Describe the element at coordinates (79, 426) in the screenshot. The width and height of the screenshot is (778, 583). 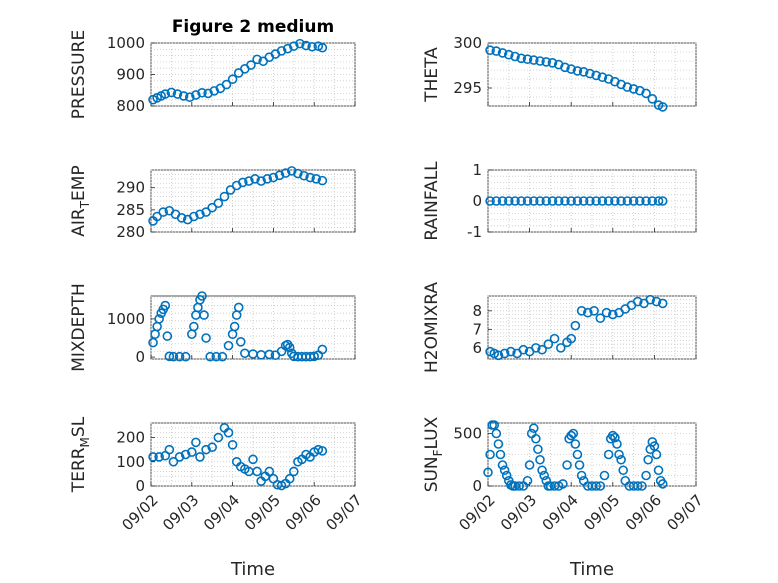
I see `y-axis-label-rest: SL` at that location.